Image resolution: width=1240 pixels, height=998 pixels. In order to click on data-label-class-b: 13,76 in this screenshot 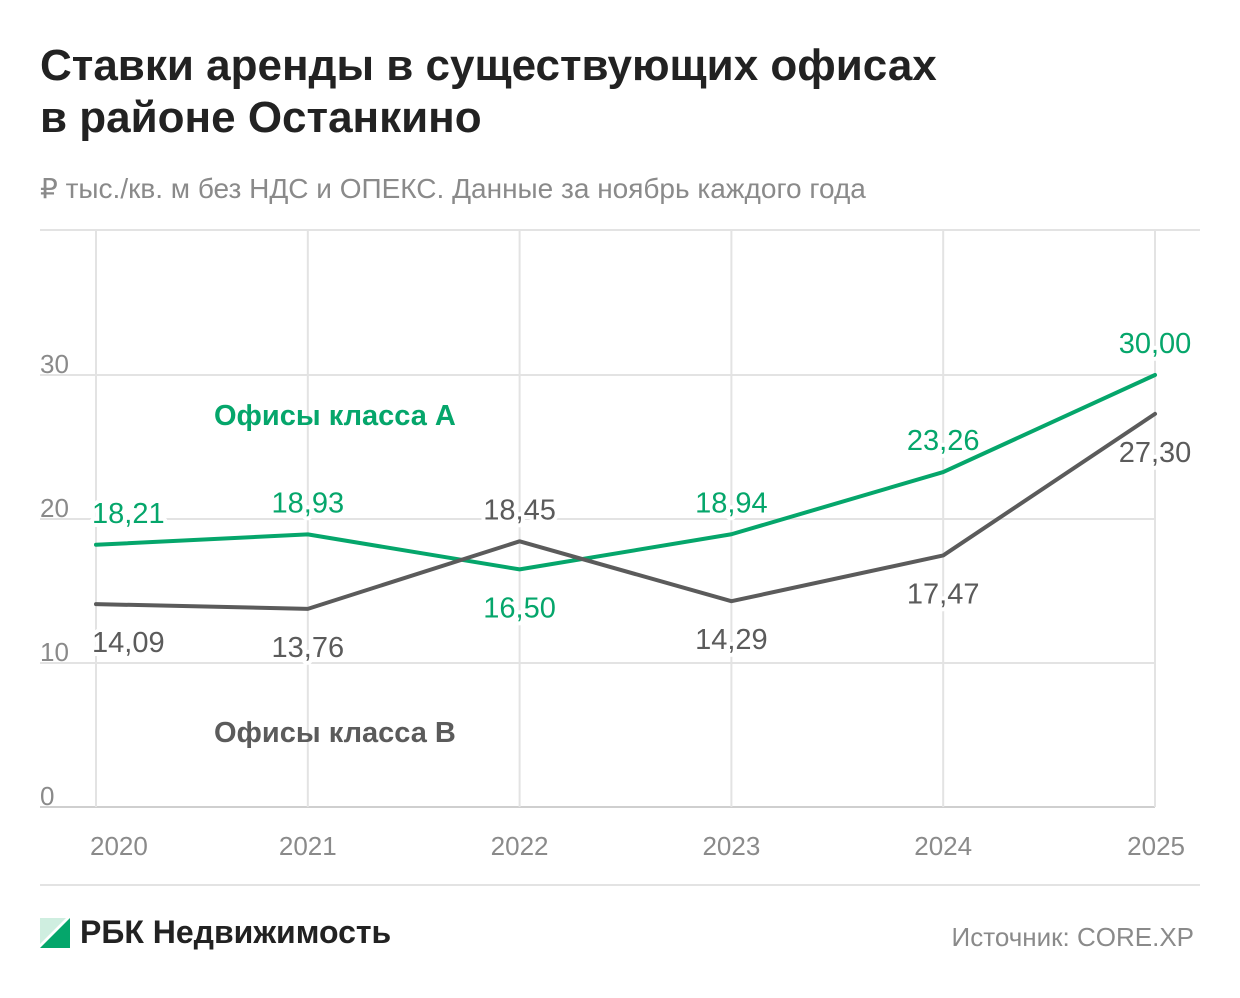, I will do `click(308, 648)`.